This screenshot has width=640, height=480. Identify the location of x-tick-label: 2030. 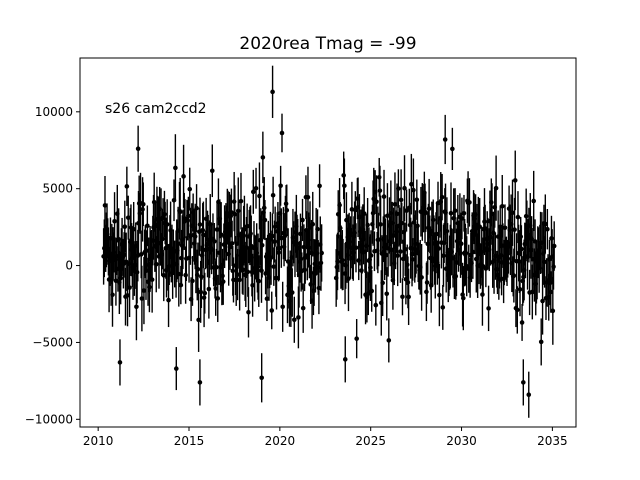
(461, 441).